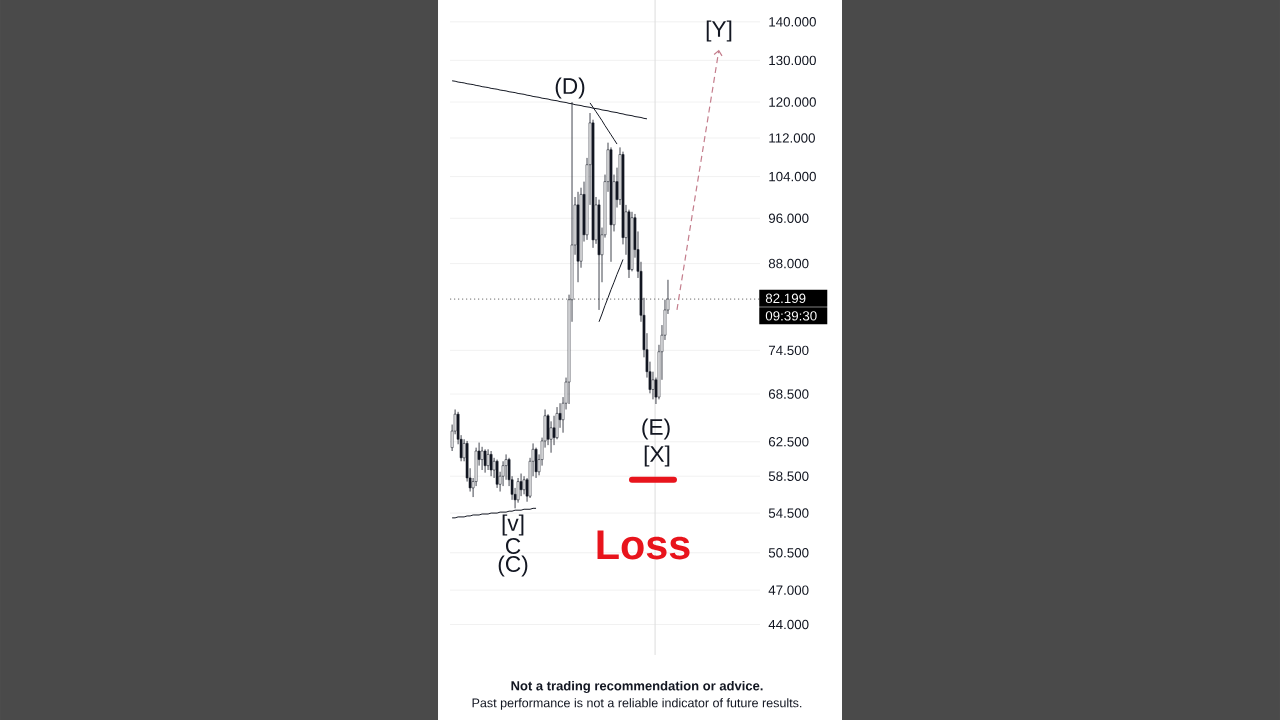  I want to click on y-tick-label: 130.000, so click(792, 60).